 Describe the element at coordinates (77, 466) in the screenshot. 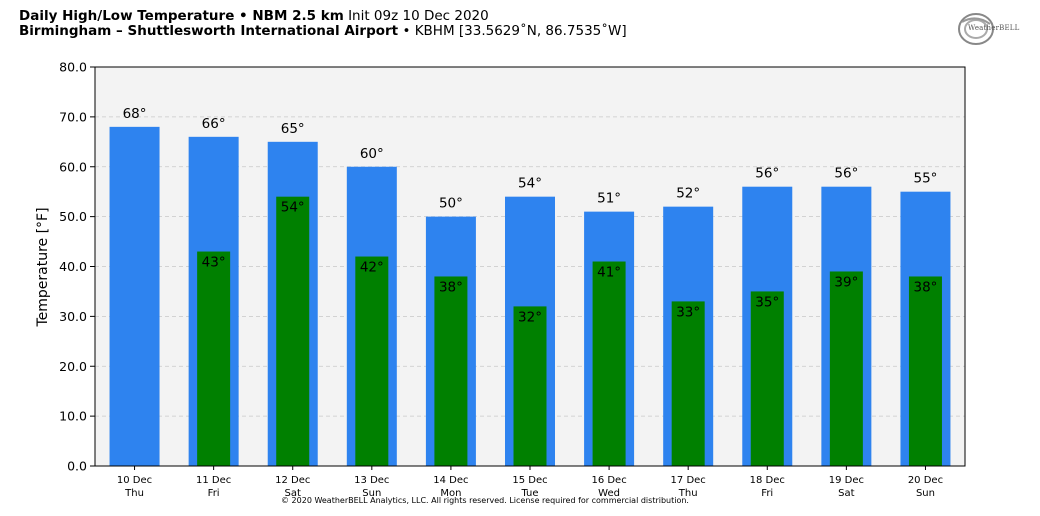

I see `y-tick-label: 0.0` at that location.